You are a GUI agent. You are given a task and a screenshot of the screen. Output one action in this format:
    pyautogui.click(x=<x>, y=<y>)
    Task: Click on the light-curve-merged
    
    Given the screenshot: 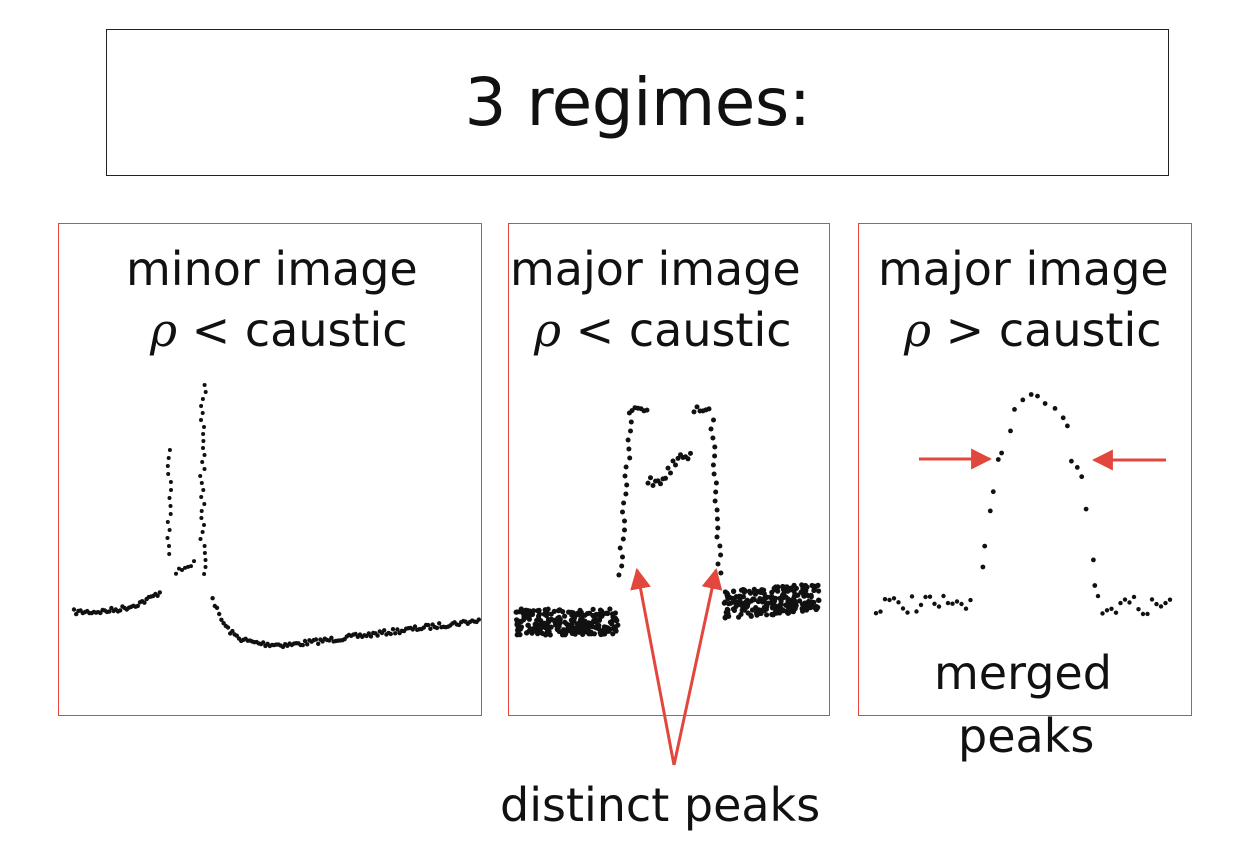 What is the action you would take?
    pyautogui.click(x=1023, y=504)
    